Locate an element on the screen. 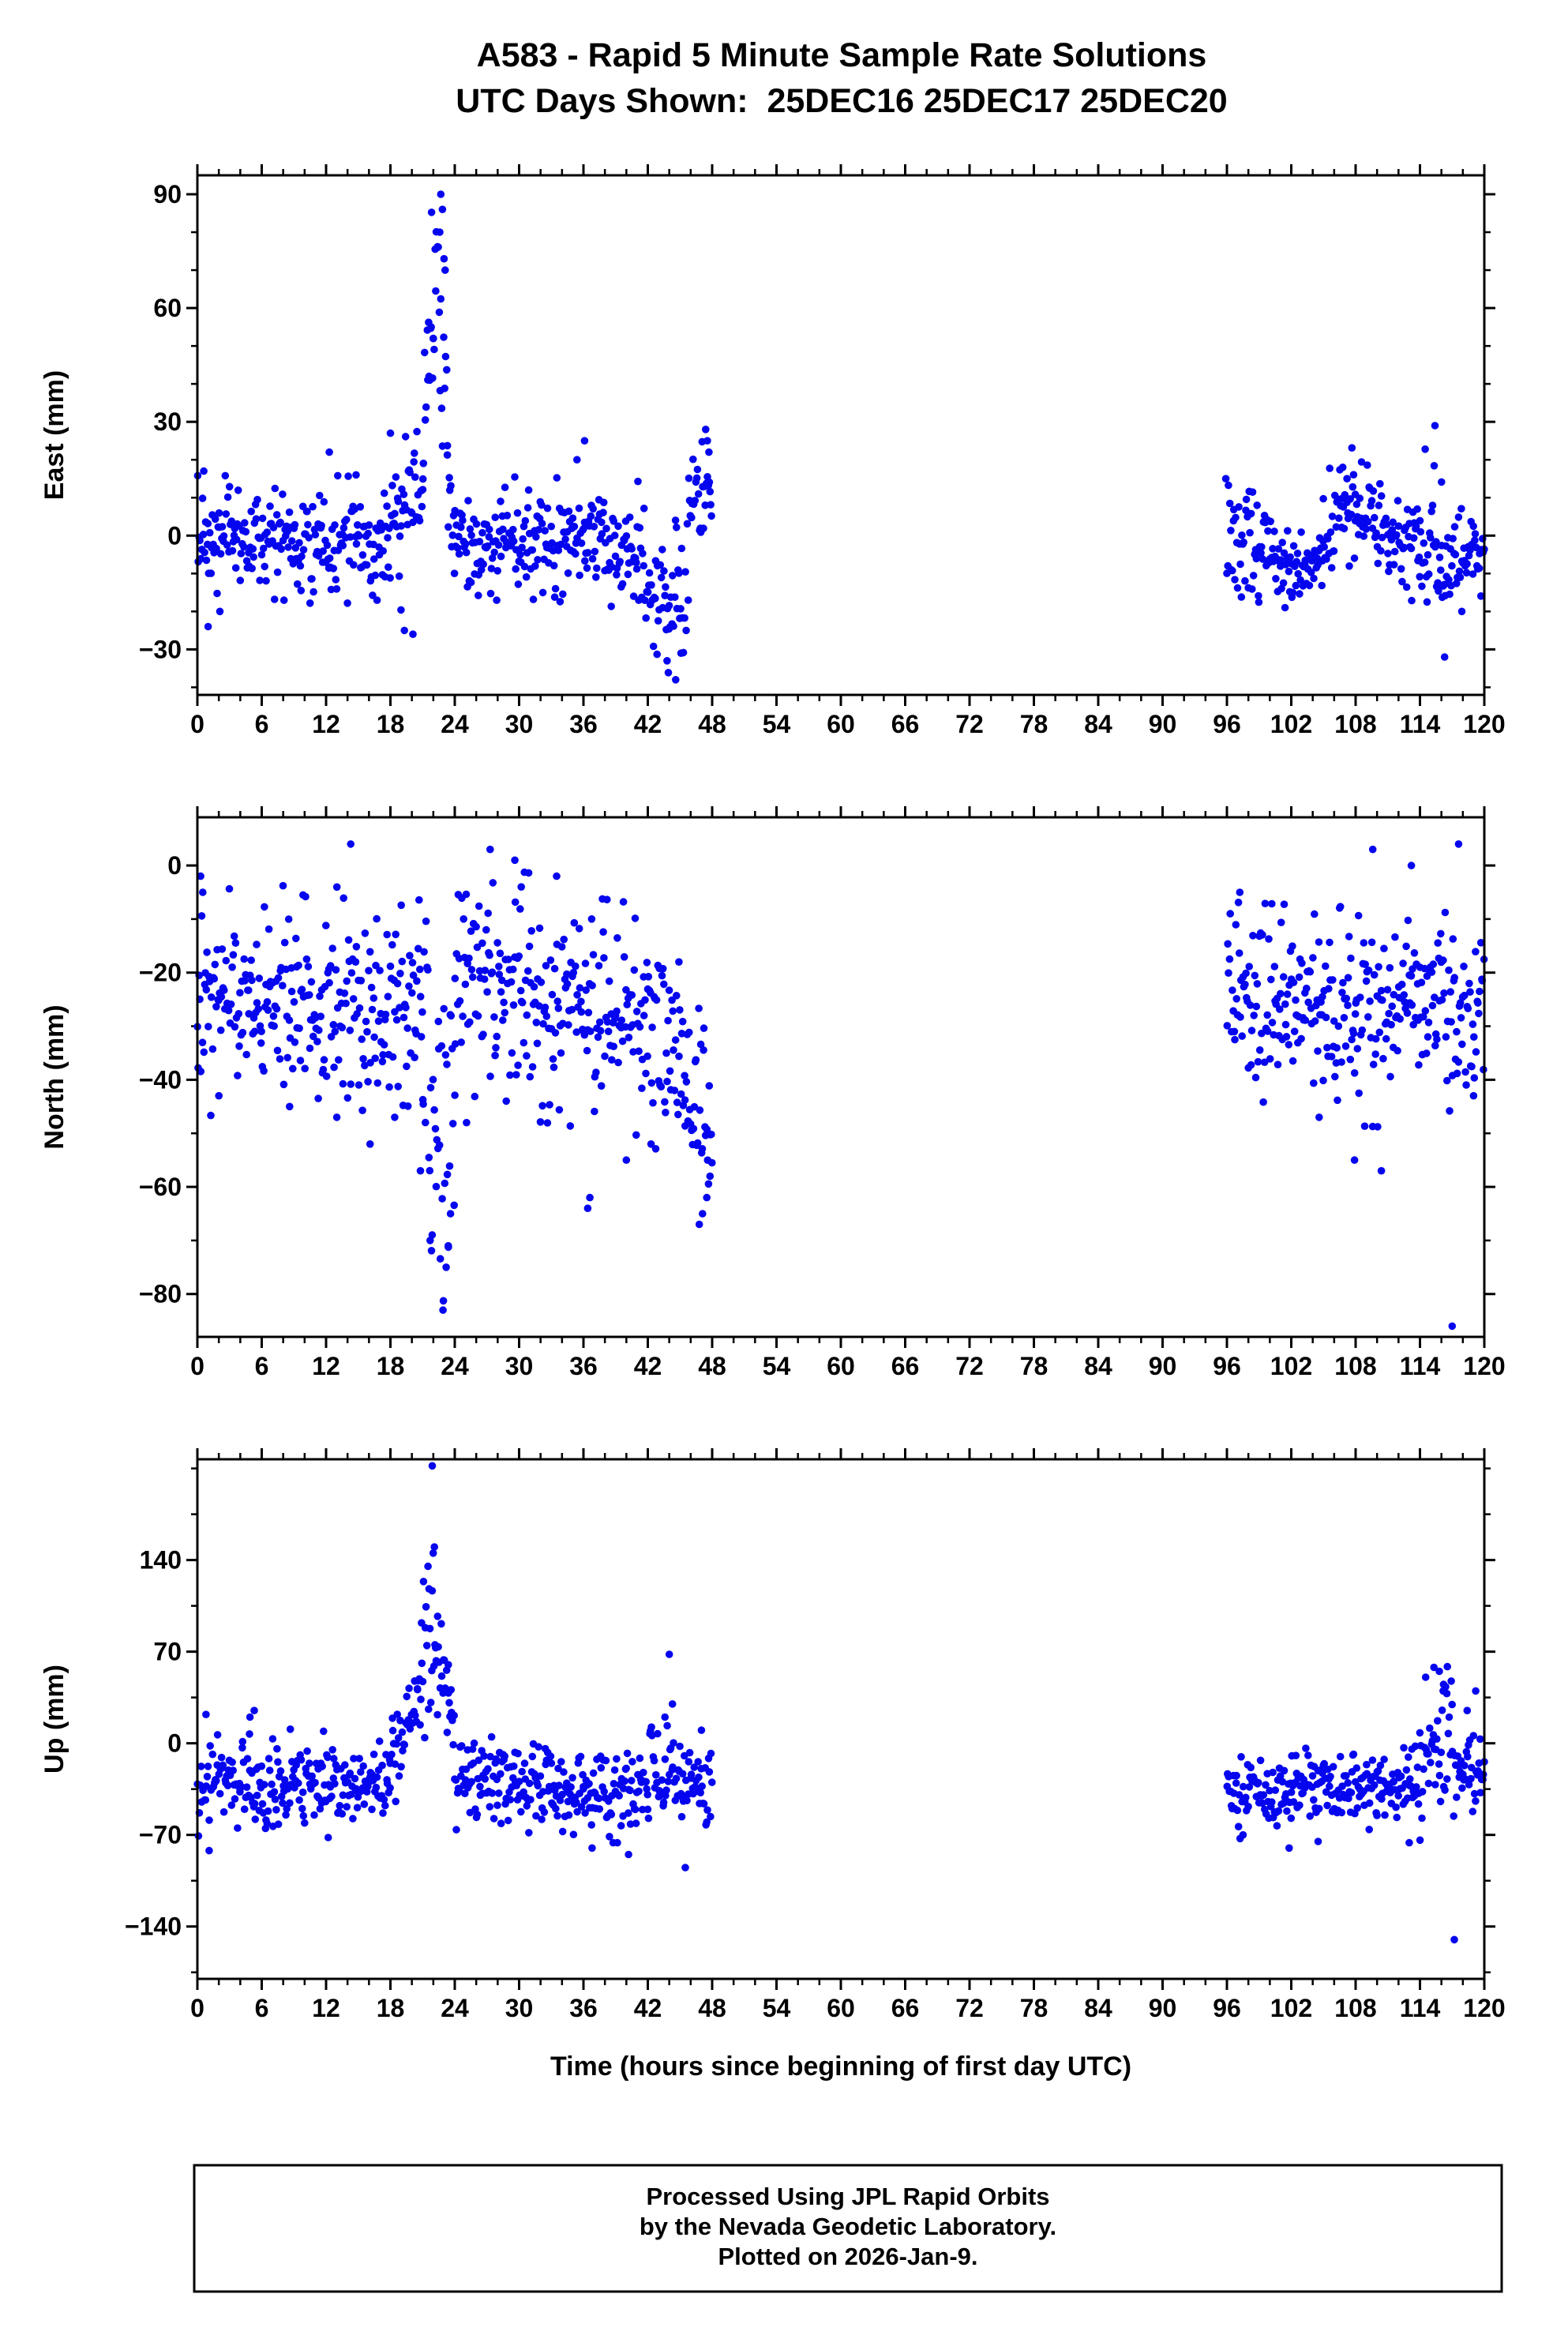 The height and width of the screenshot is (2335, 1568). footer-border is located at coordinates (848, 2229).